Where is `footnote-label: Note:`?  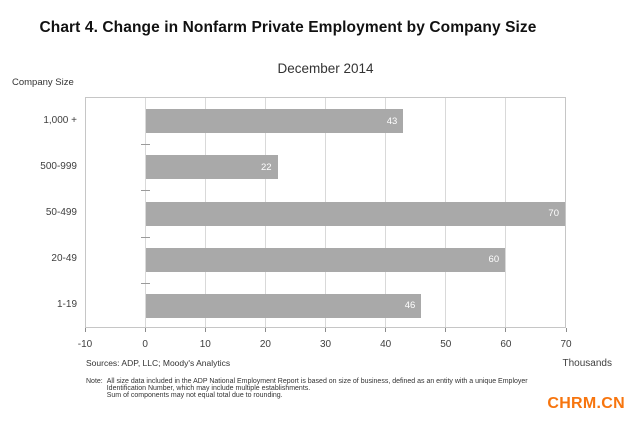
footnote-label: Note: is located at coordinates (94, 381).